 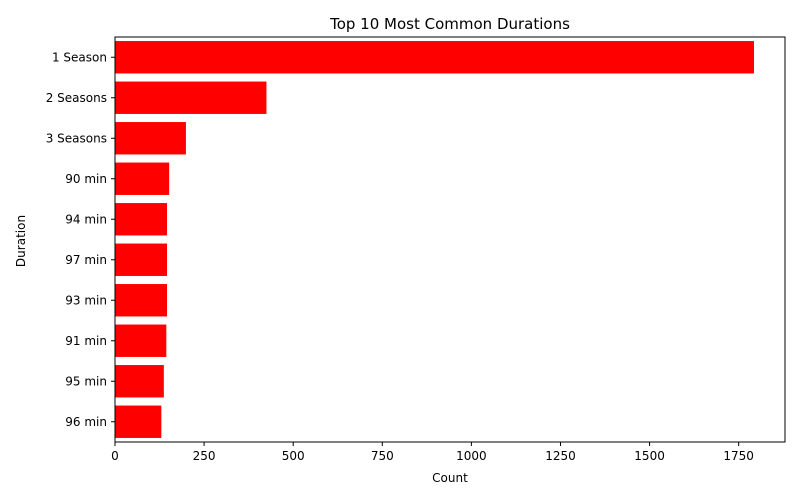 I want to click on y-tick-label-7: 91 min, so click(x=86, y=341).